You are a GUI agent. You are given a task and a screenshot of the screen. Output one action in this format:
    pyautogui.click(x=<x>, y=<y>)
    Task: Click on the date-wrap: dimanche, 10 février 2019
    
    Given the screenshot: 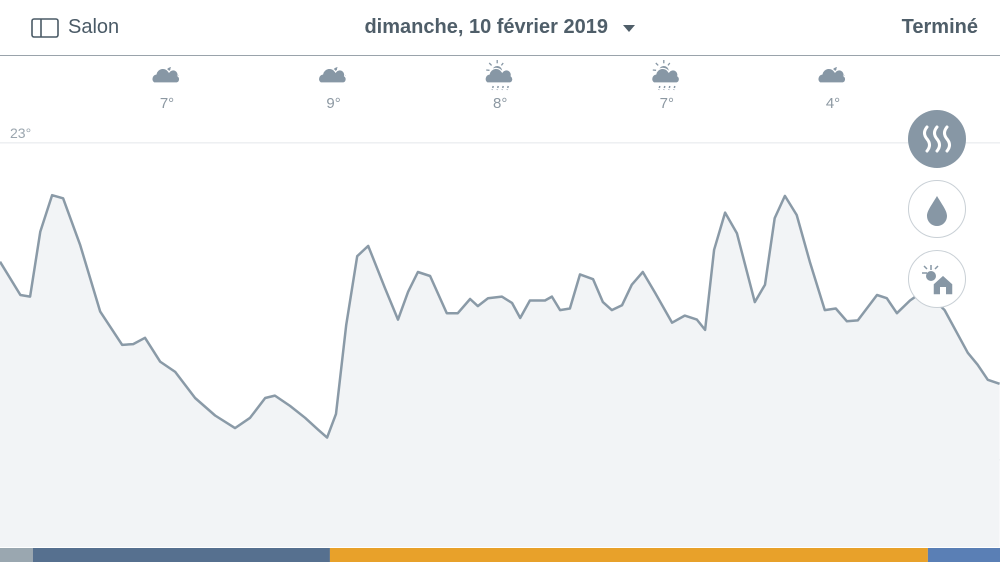 What is the action you would take?
    pyautogui.click(x=500, y=27)
    